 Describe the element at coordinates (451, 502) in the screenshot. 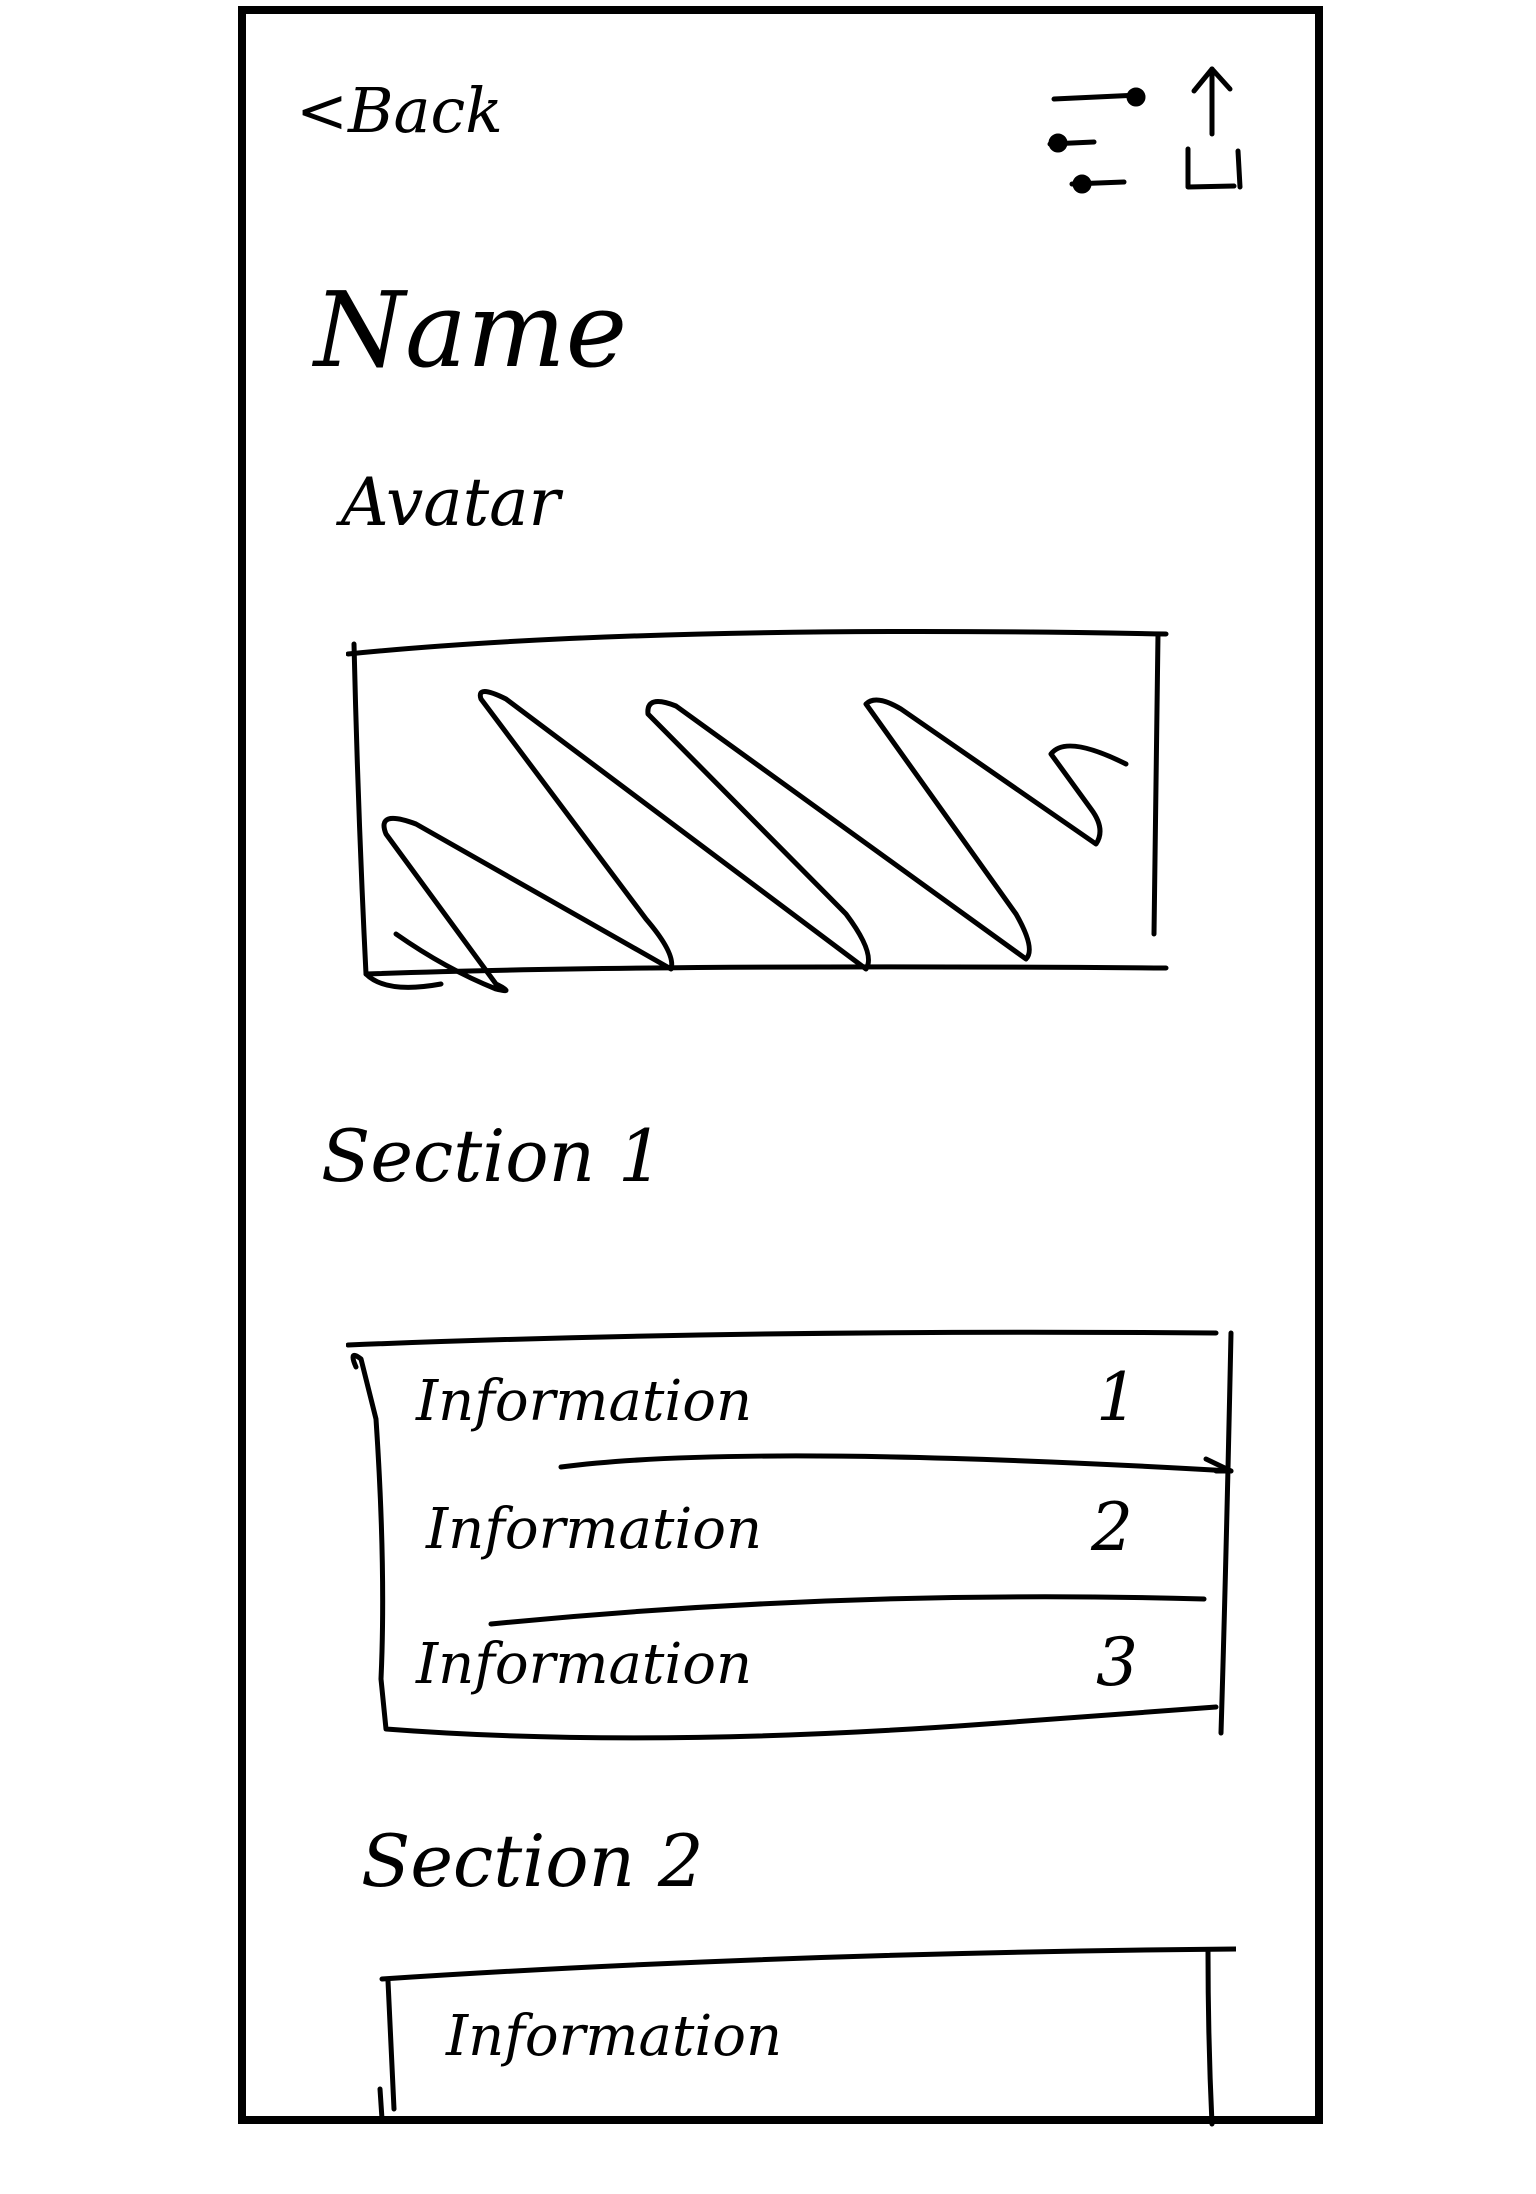

I see `avatar-label: Avatar` at that location.